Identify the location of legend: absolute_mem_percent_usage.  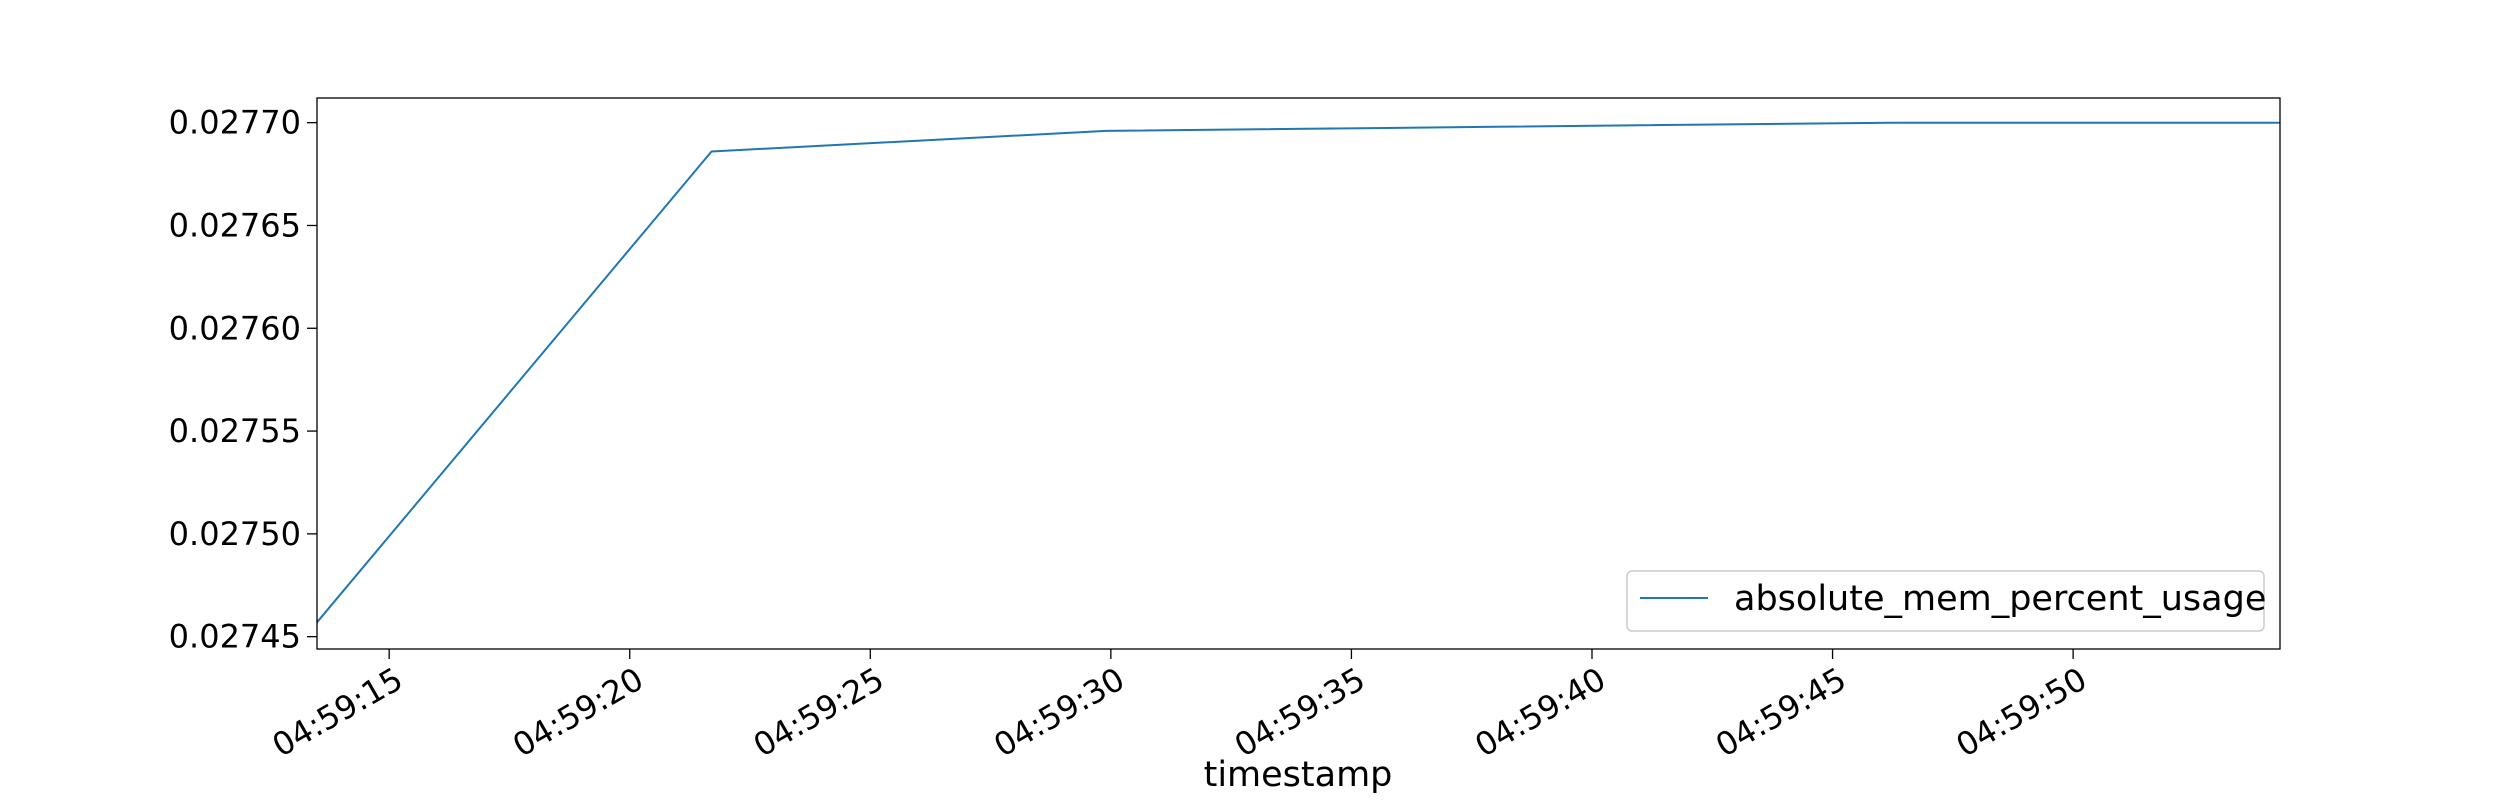
(1946, 601).